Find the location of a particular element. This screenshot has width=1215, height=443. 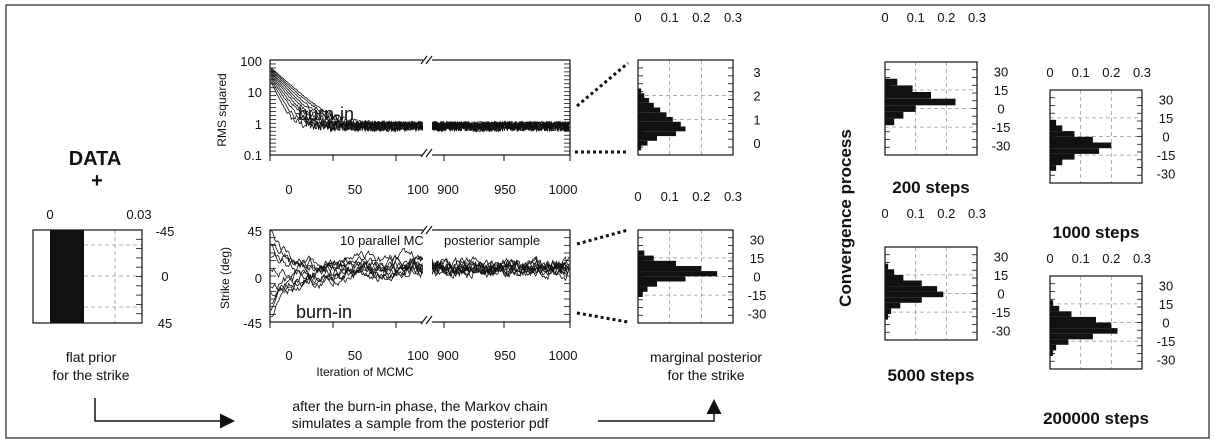

conv-2-top-tick-0: 0 is located at coordinates (884, 213).